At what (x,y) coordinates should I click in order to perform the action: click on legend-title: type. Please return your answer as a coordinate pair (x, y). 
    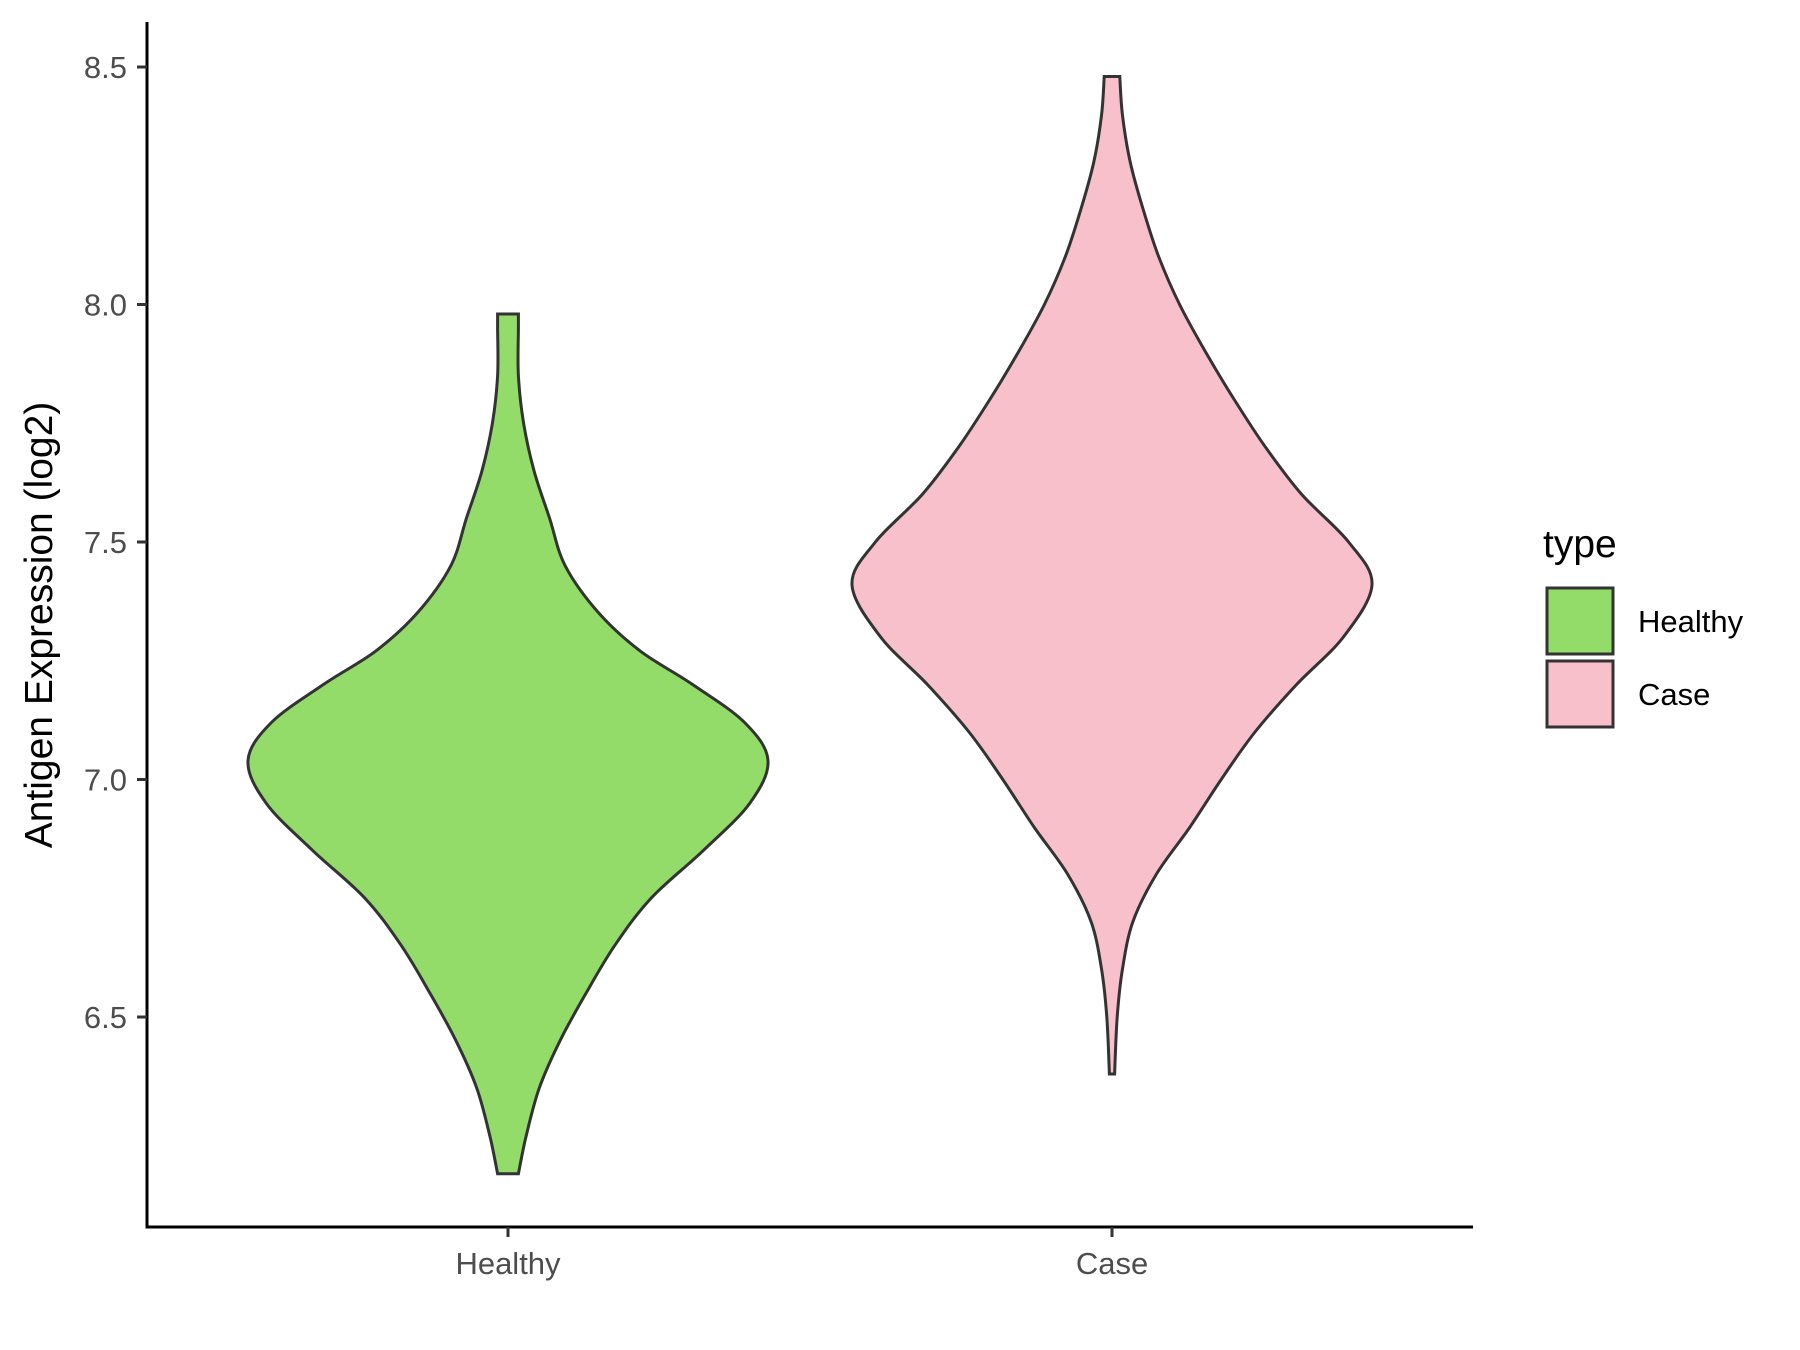
    Looking at the image, I should click on (1580, 544).